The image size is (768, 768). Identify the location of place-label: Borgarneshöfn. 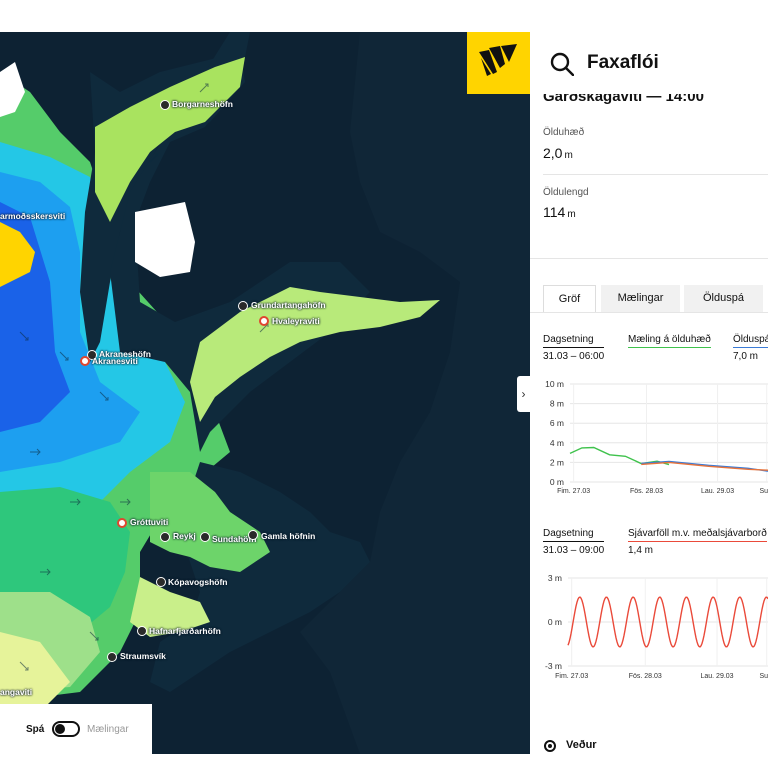
(202, 104).